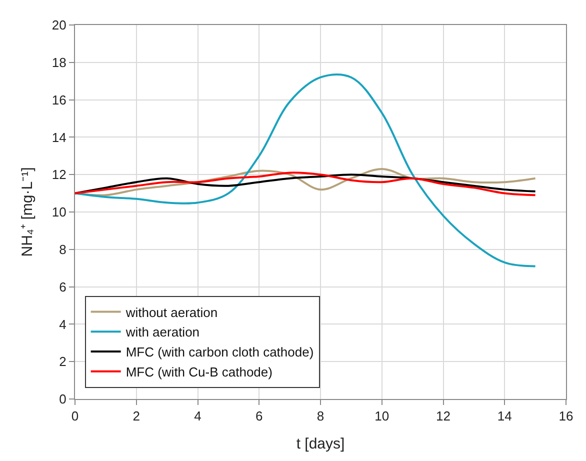  Describe the element at coordinates (59, 62) in the screenshot. I see `y-tick-label: 18` at that location.